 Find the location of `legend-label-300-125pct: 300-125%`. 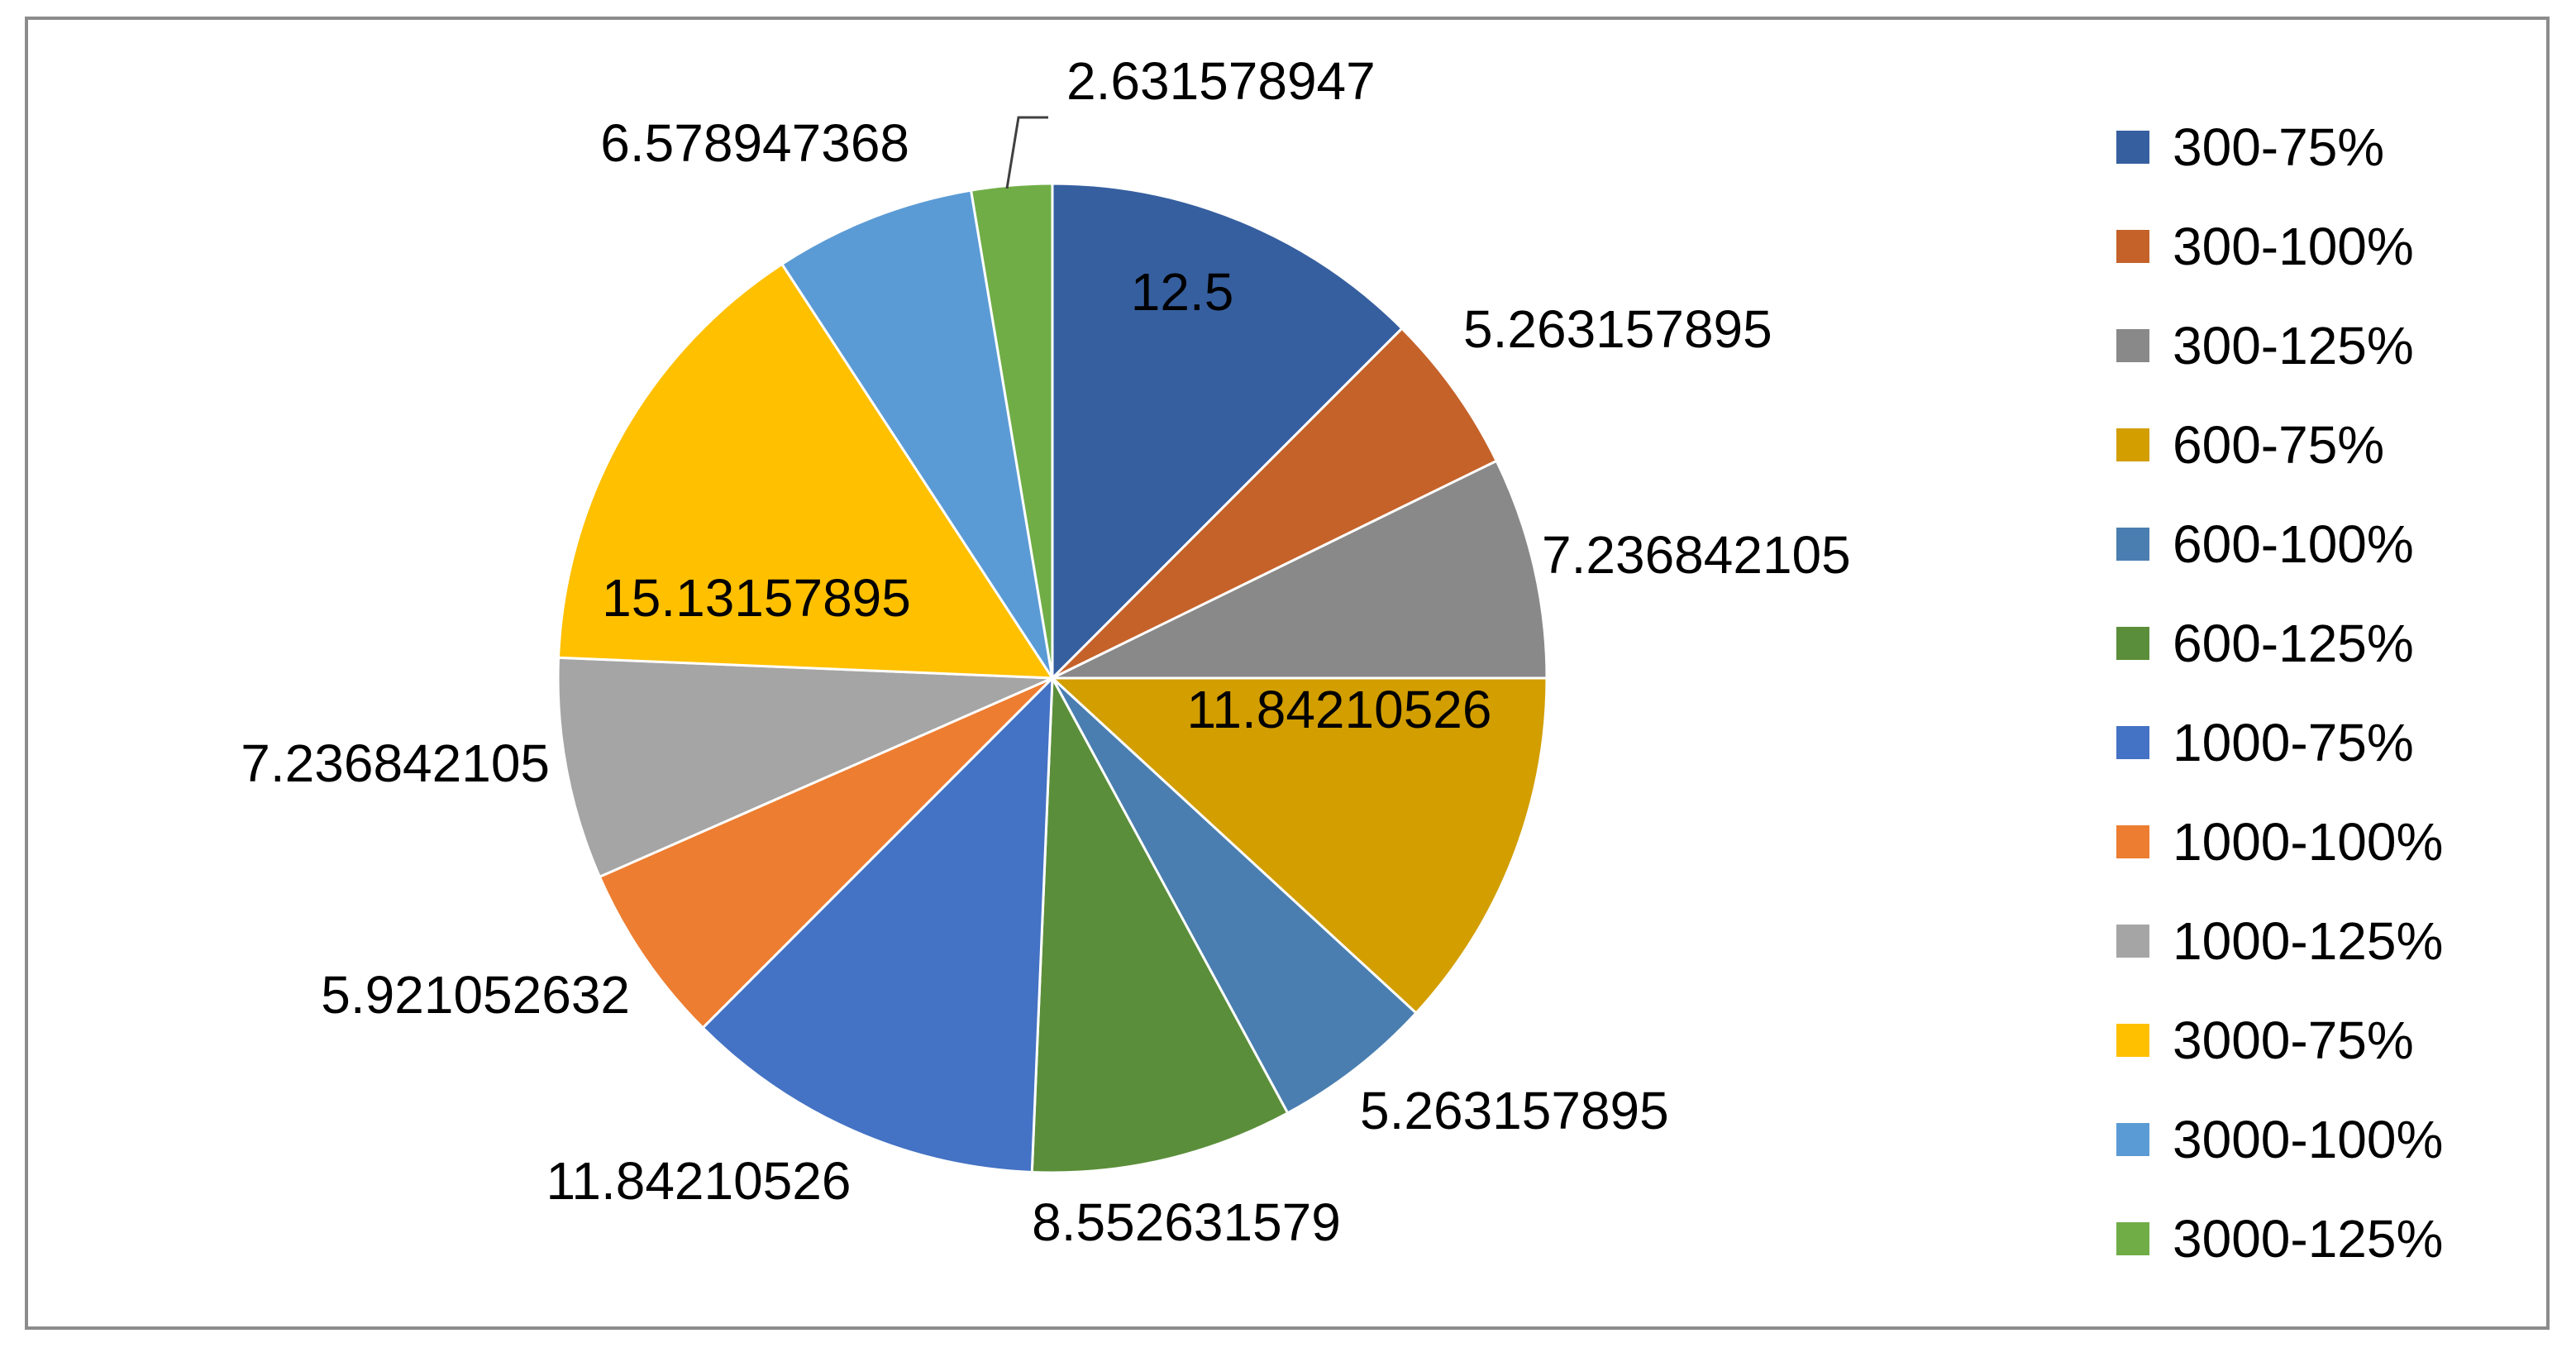

legend-label-300-125pct: 300-125% is located at coordinates (2293, 345).